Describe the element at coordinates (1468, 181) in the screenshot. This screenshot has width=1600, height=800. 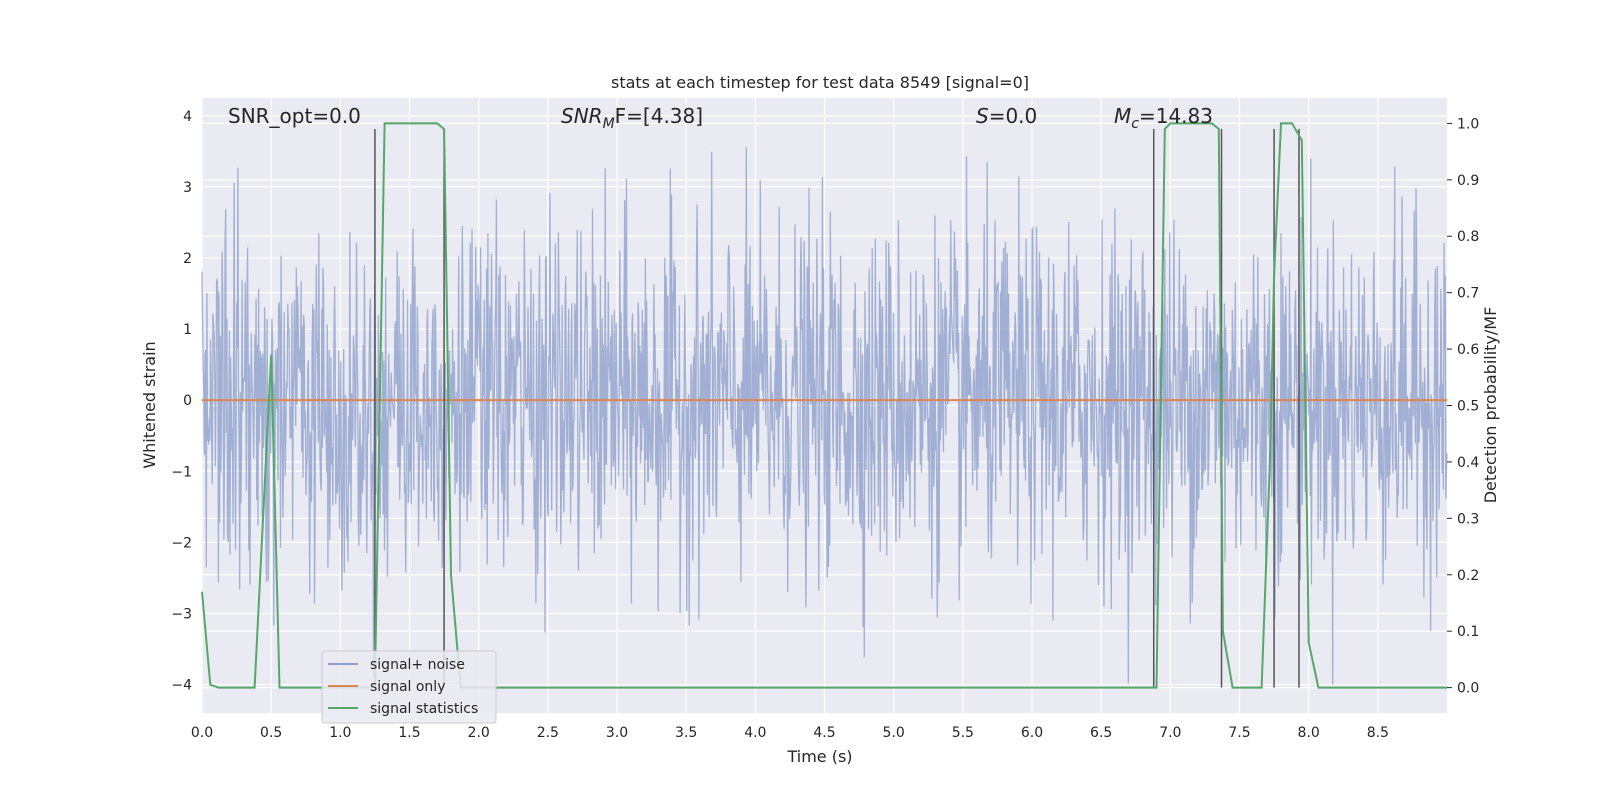
I see `y-right-tick-label: 0.9` at that location.